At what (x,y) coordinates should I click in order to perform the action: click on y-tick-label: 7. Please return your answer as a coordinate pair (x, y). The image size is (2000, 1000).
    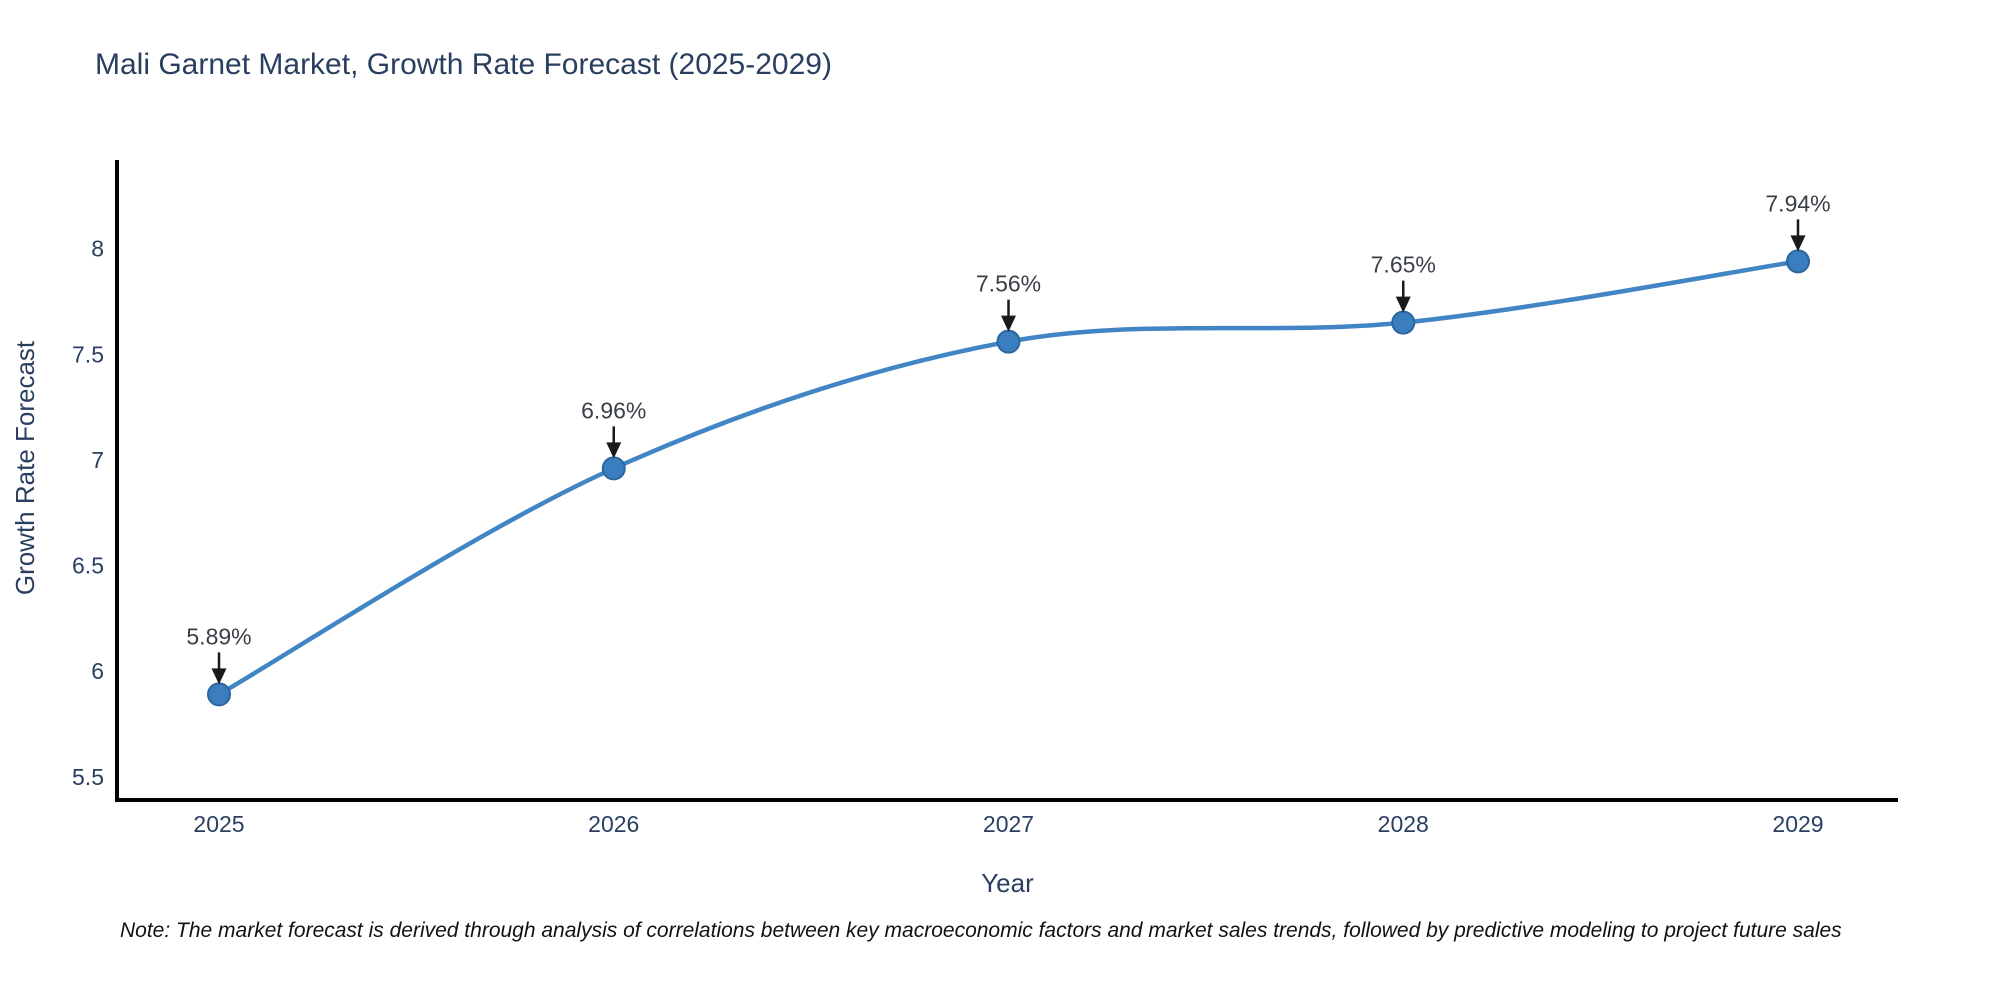
    Looking at the image, I should click on (97, 460).